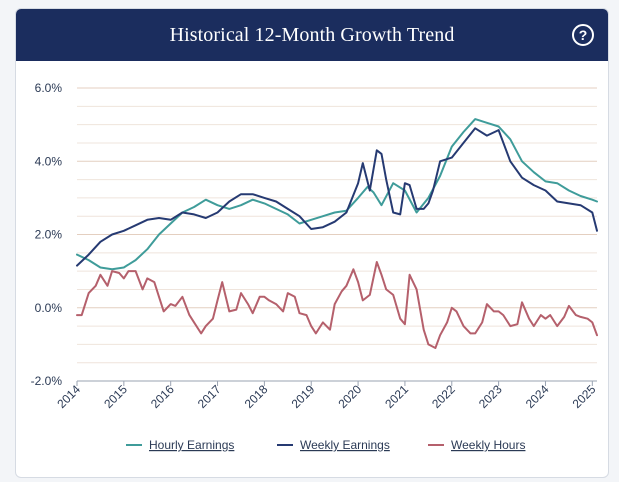 The width and height of the screenshot is (619, 482). I want to click on y-tick-label: 6.0%, so click(49, 88).